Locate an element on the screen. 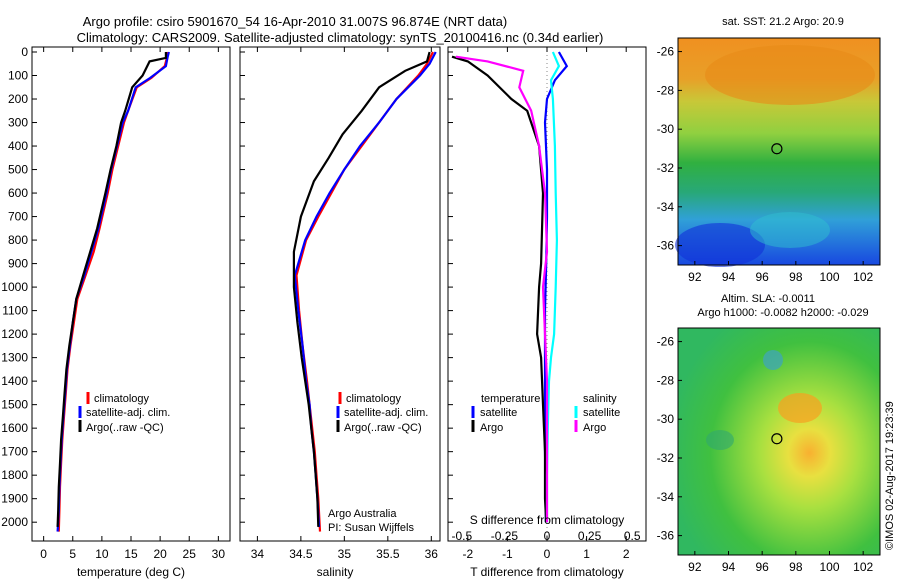 Image resolution: width=900 pixels, height=580 pixels. salinity-annotation-line-2: PI: Susan Wijffels is located at coordinates (371, 528).